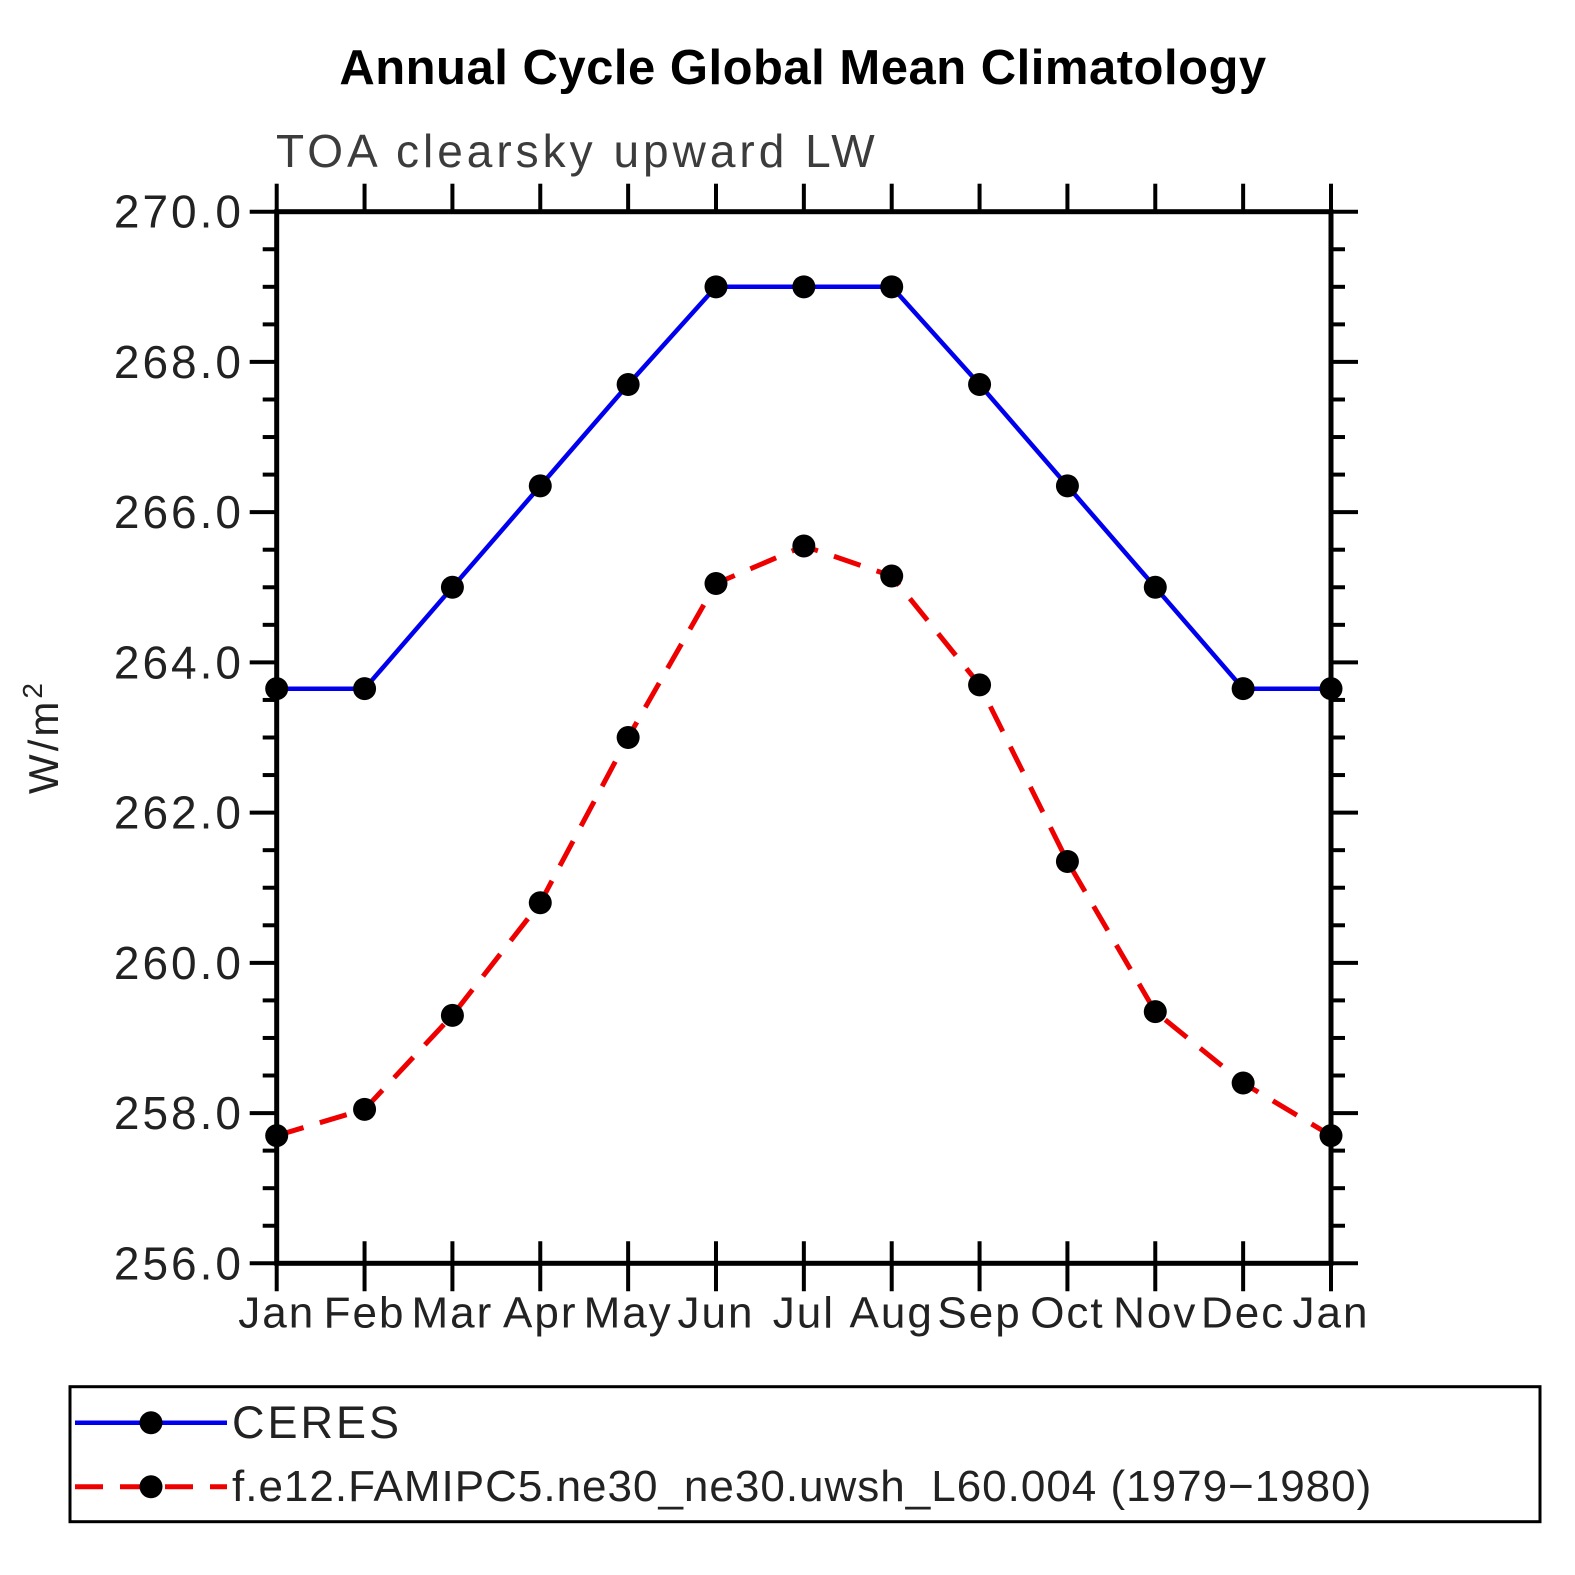 The image size is (1575, 1575). What do you see at coordinates (151, 1423) in the screenshot?
I see `legend-marker-ceres` at bounding box center [151, 1423].